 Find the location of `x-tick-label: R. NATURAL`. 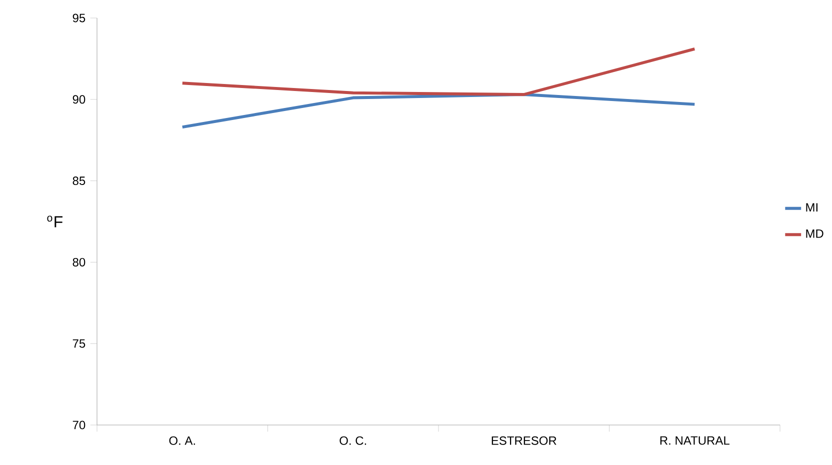

x-tick-label: R. NATURAL is located at coordinates (695, 440).